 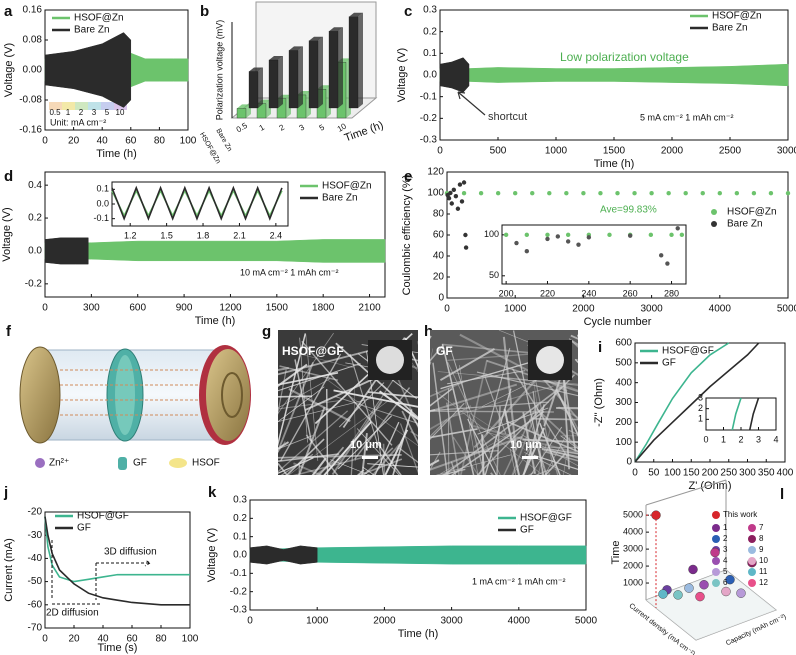 I want to click on legend-label: GF, so click(x=669, y=363).